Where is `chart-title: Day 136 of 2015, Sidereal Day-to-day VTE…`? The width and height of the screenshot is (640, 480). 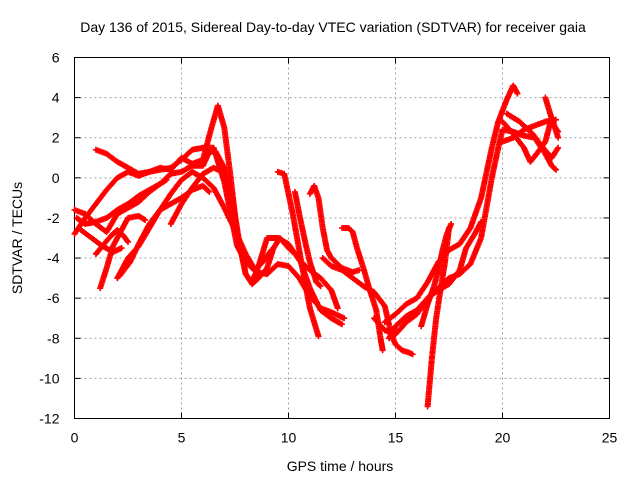 chart-title: Day 136 of 2015, Sidereal Day-to-day VTE… is located at coordinates (333, 27).